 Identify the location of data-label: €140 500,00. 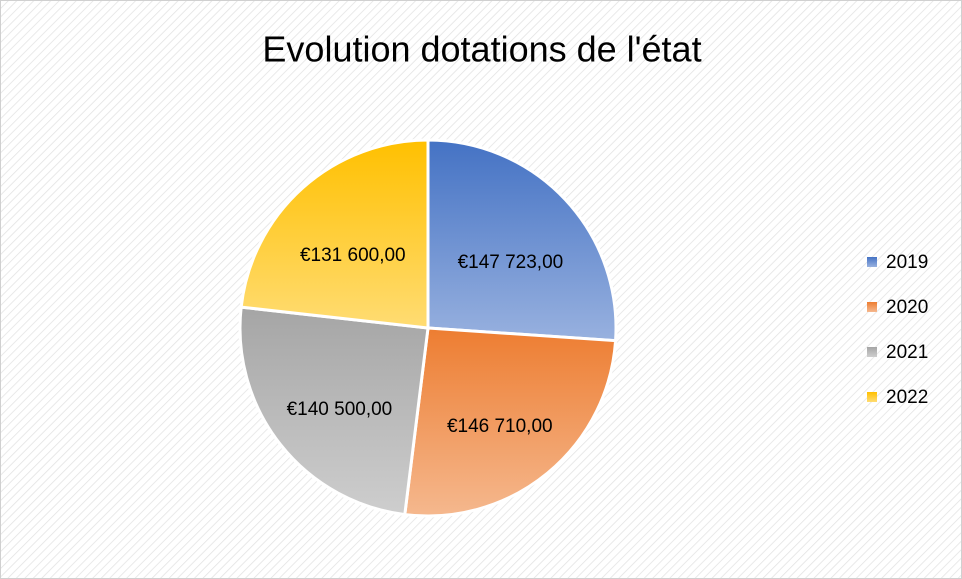
(340, 409).